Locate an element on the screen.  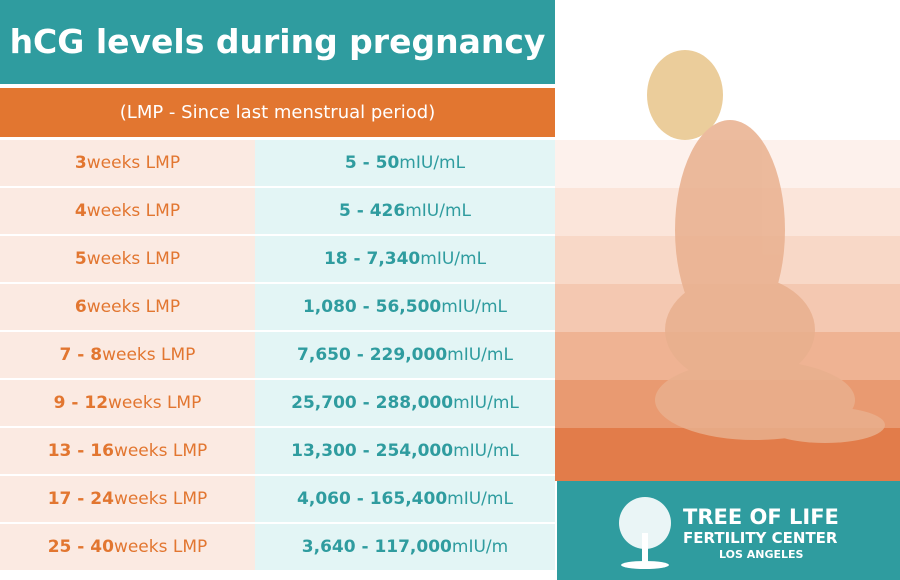
weeks-number: 25 - 40 is located at coordinates (80, 547).